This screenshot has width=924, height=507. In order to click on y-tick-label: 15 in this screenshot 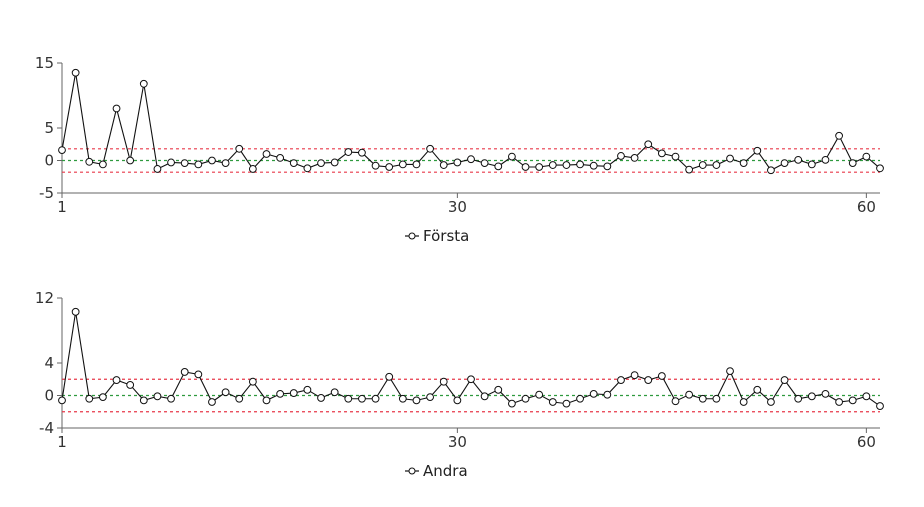, I will do `click(44, 63)`.